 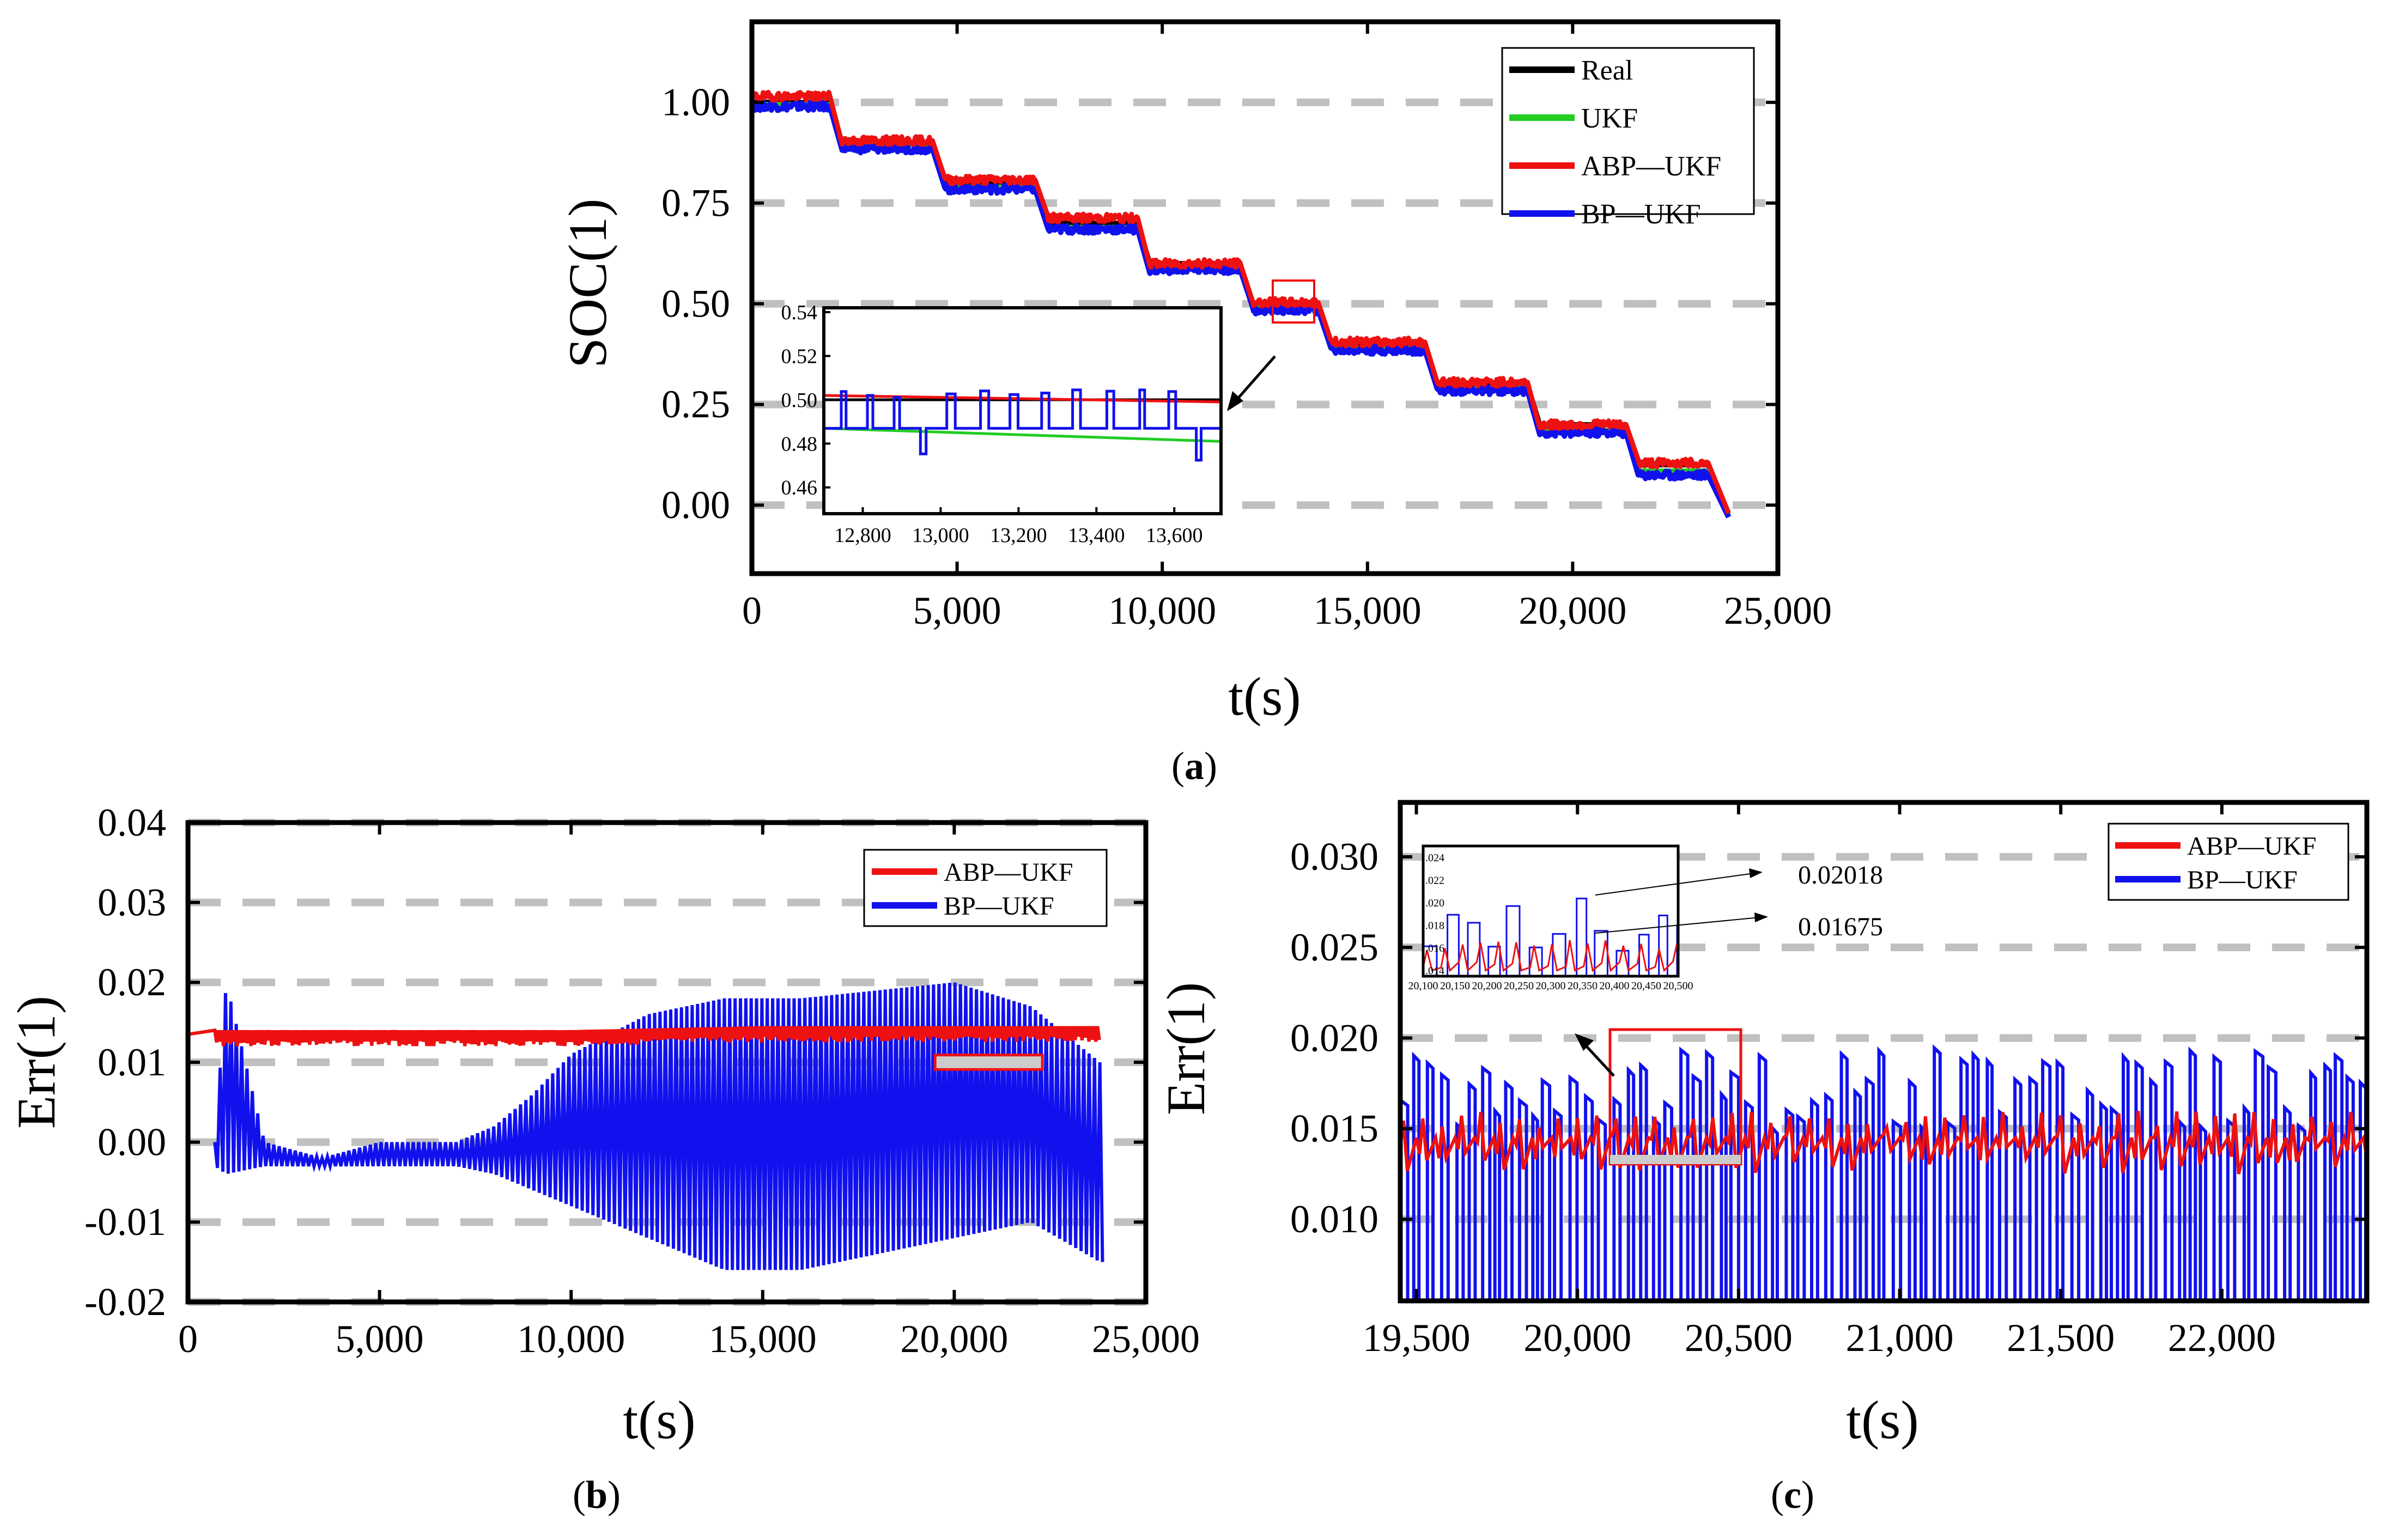 I want to click on c-inset-y-tick-label: .024, so click(x=1434, y=858).